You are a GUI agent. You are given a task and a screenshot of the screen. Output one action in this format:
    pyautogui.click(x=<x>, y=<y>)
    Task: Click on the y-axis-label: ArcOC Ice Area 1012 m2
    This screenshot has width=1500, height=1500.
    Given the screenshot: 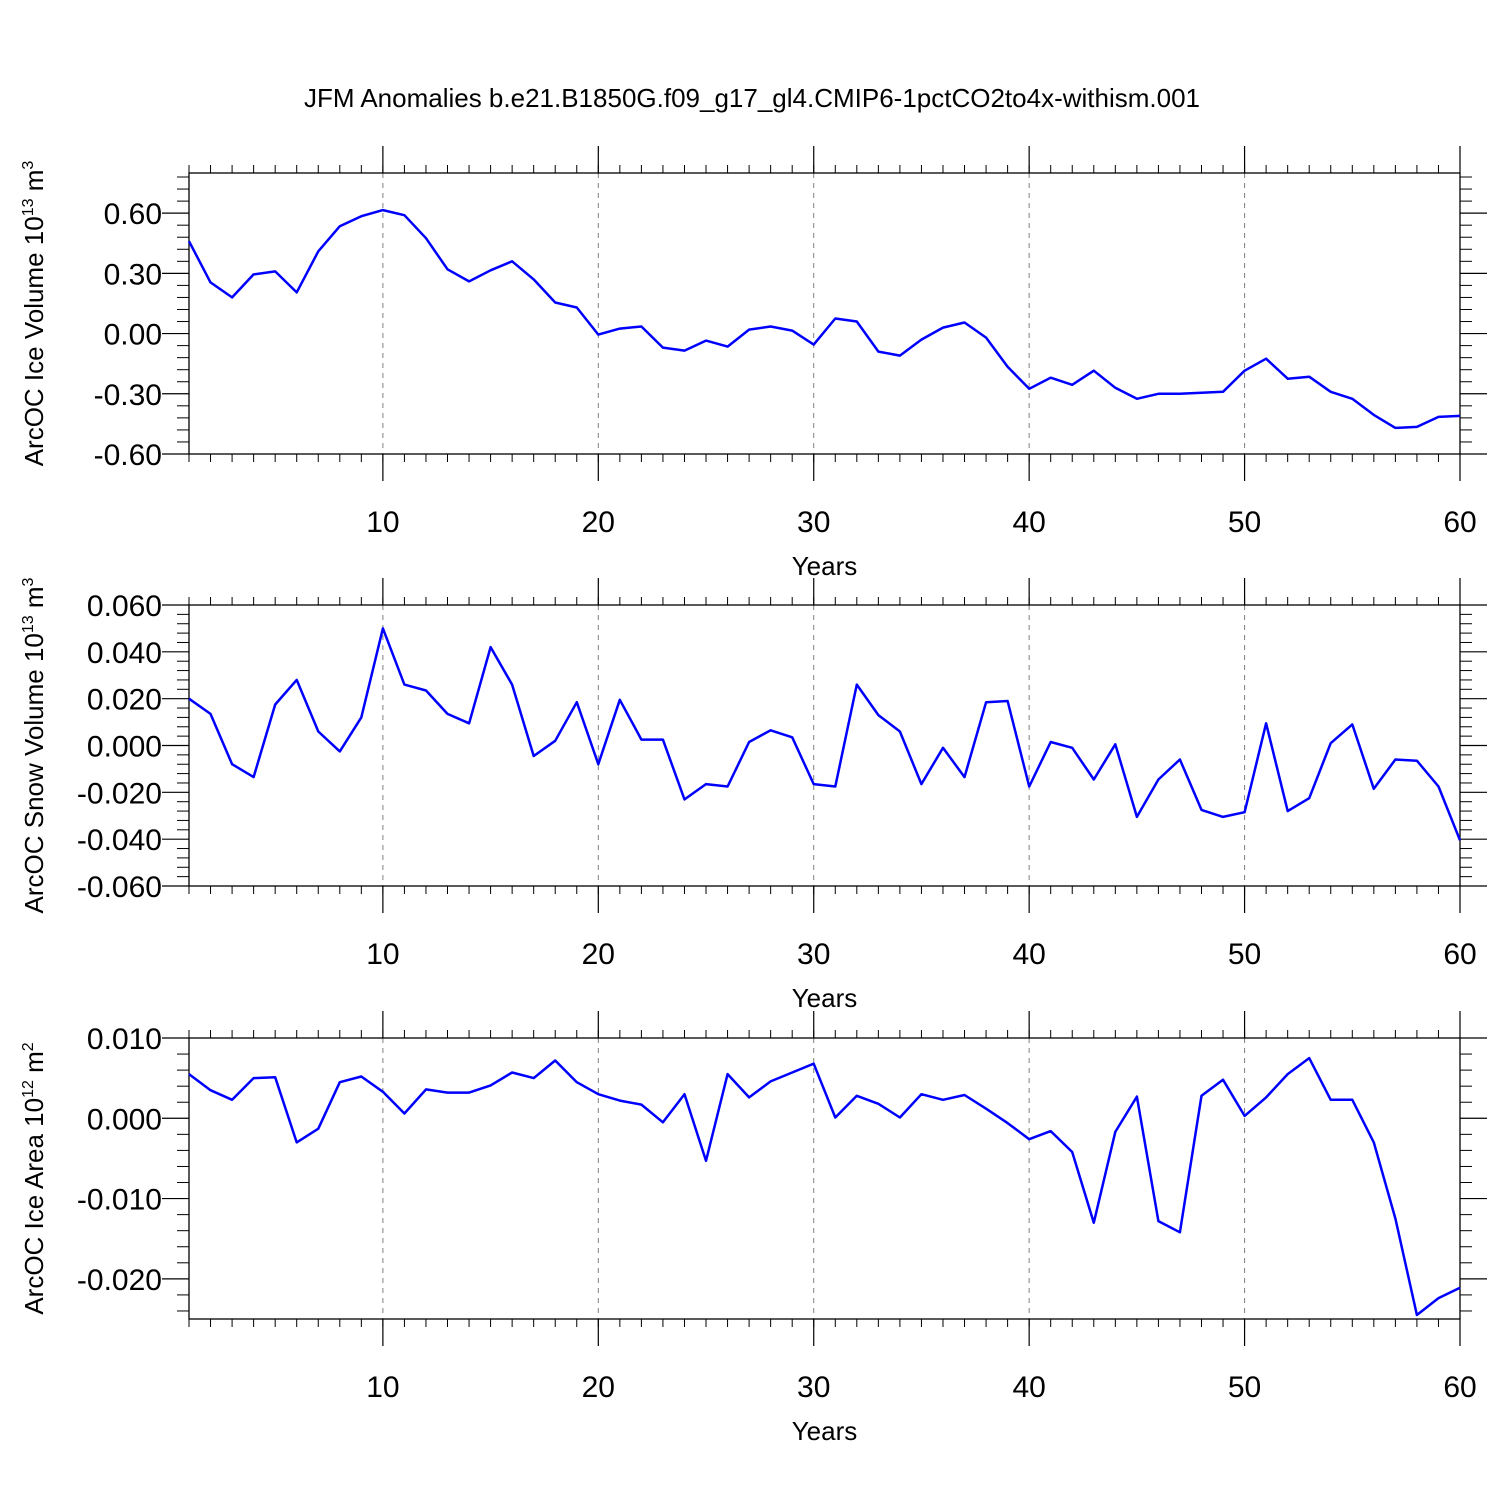 What is the action you would take?
    pyautogui.click(x=34, y=1178)
    